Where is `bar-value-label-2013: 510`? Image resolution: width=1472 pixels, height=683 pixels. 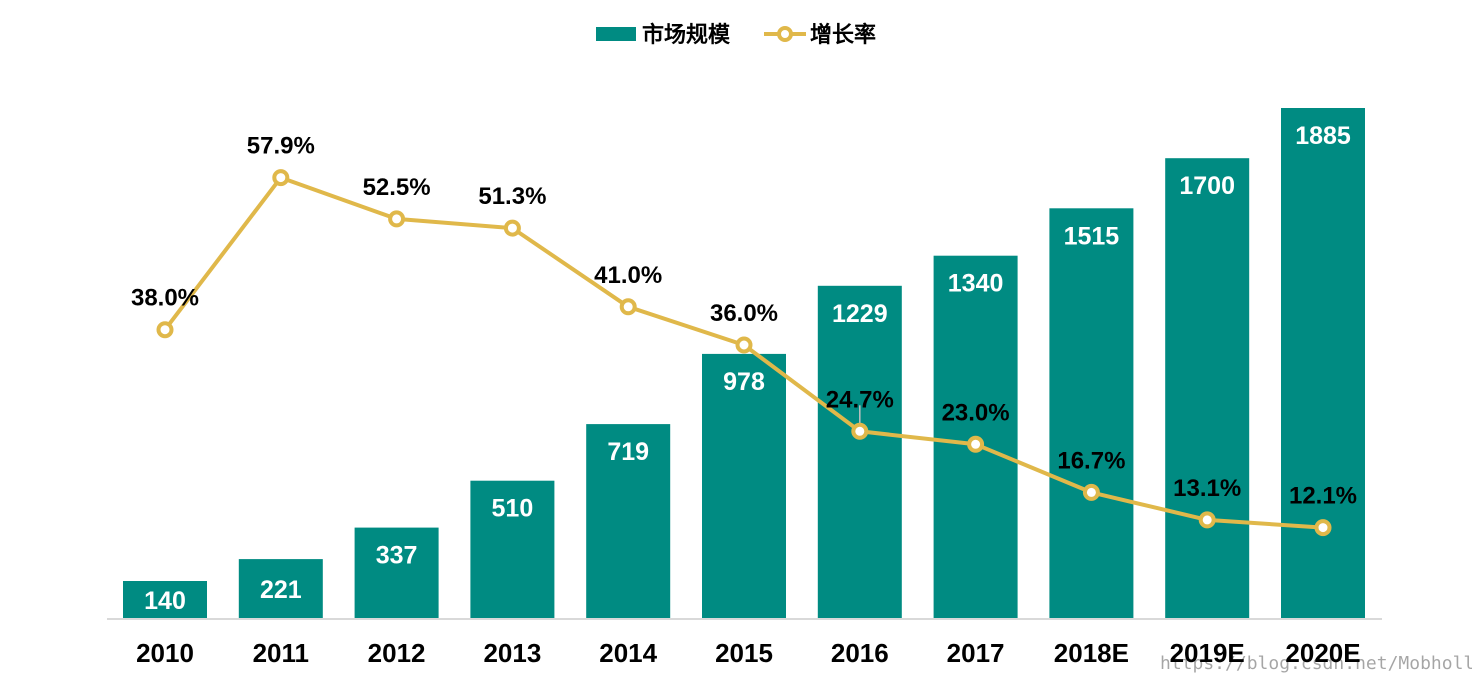
bar-value-label-2013: 510 is located at coordinates (513, 509).